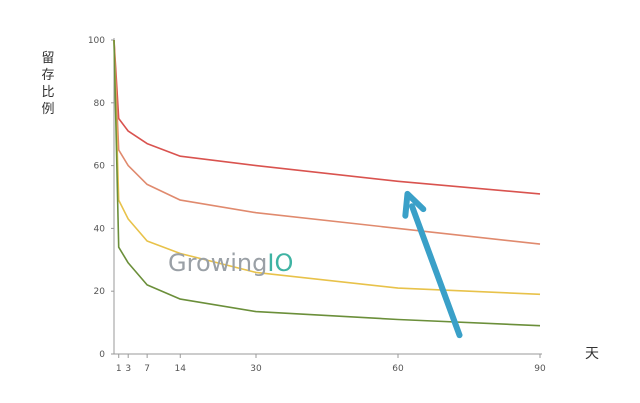 The width and height of the screenshot is (640, 403). What do you see at coordinates (100, 229) in the screenshot?
I see `y-tick-label: 40` at bounding box center [100, 229].